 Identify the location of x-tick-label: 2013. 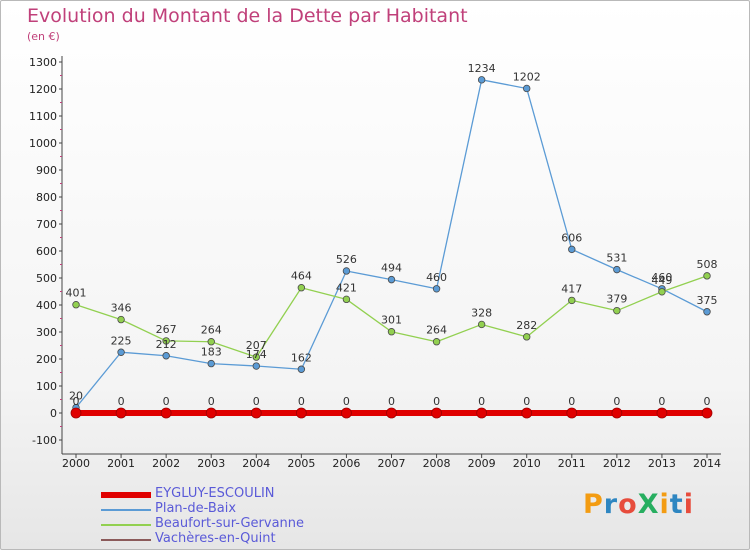
(662, 463).